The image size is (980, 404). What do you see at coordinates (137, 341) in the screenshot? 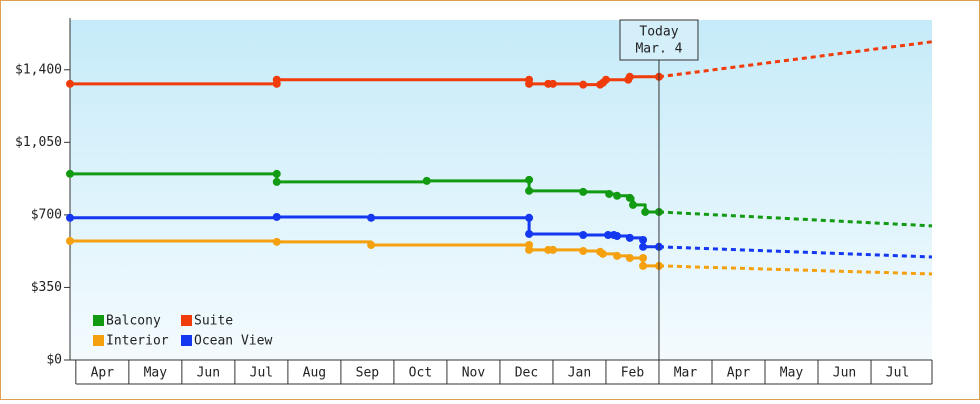
I see `legend-label: Interior` at bounding box center [137, 341].